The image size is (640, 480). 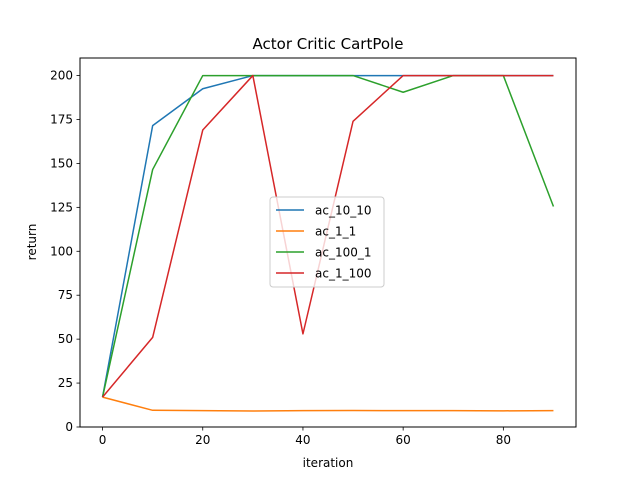 I want to click on y-tick-label: 100, so click(x=61, y=251).